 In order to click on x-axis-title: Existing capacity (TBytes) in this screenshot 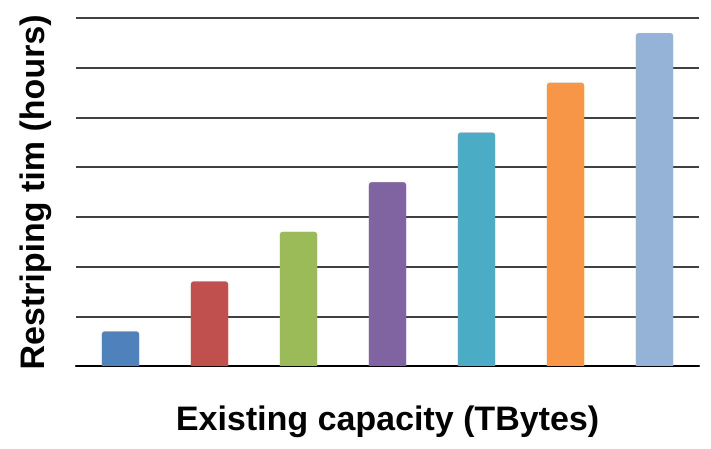, I will do `click(388, 419)`.